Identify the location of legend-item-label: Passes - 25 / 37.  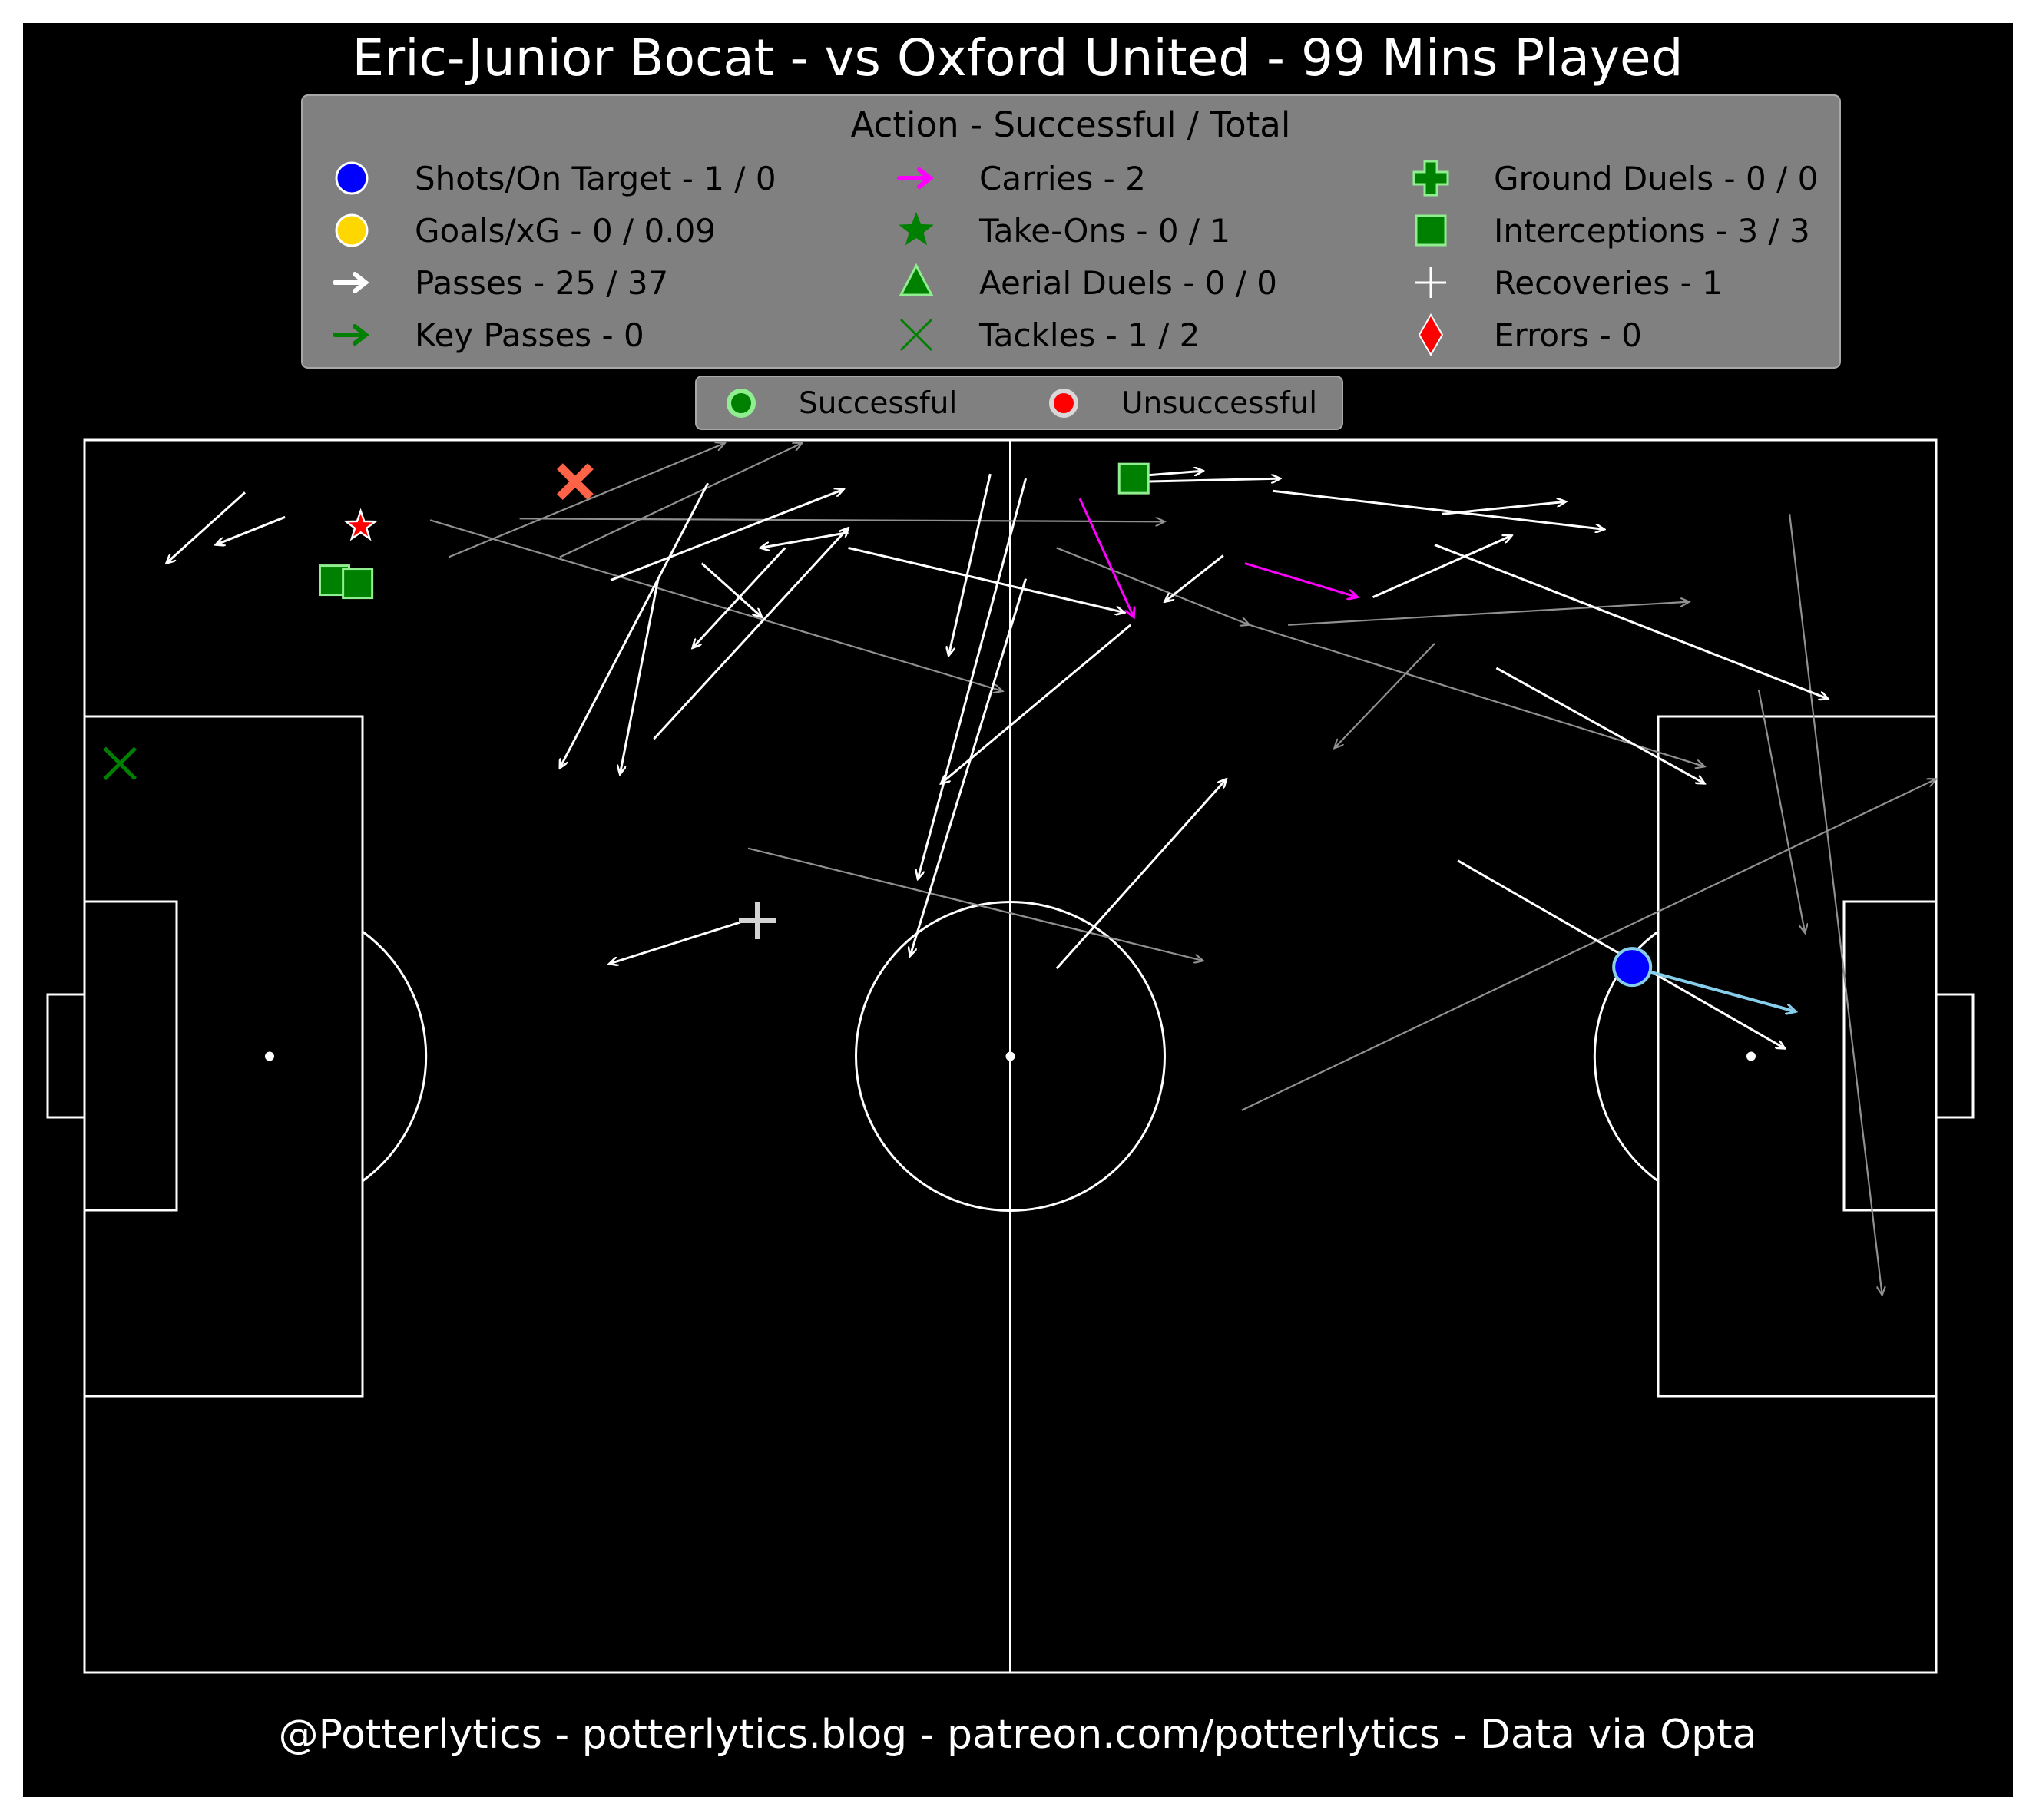
(541, 283).